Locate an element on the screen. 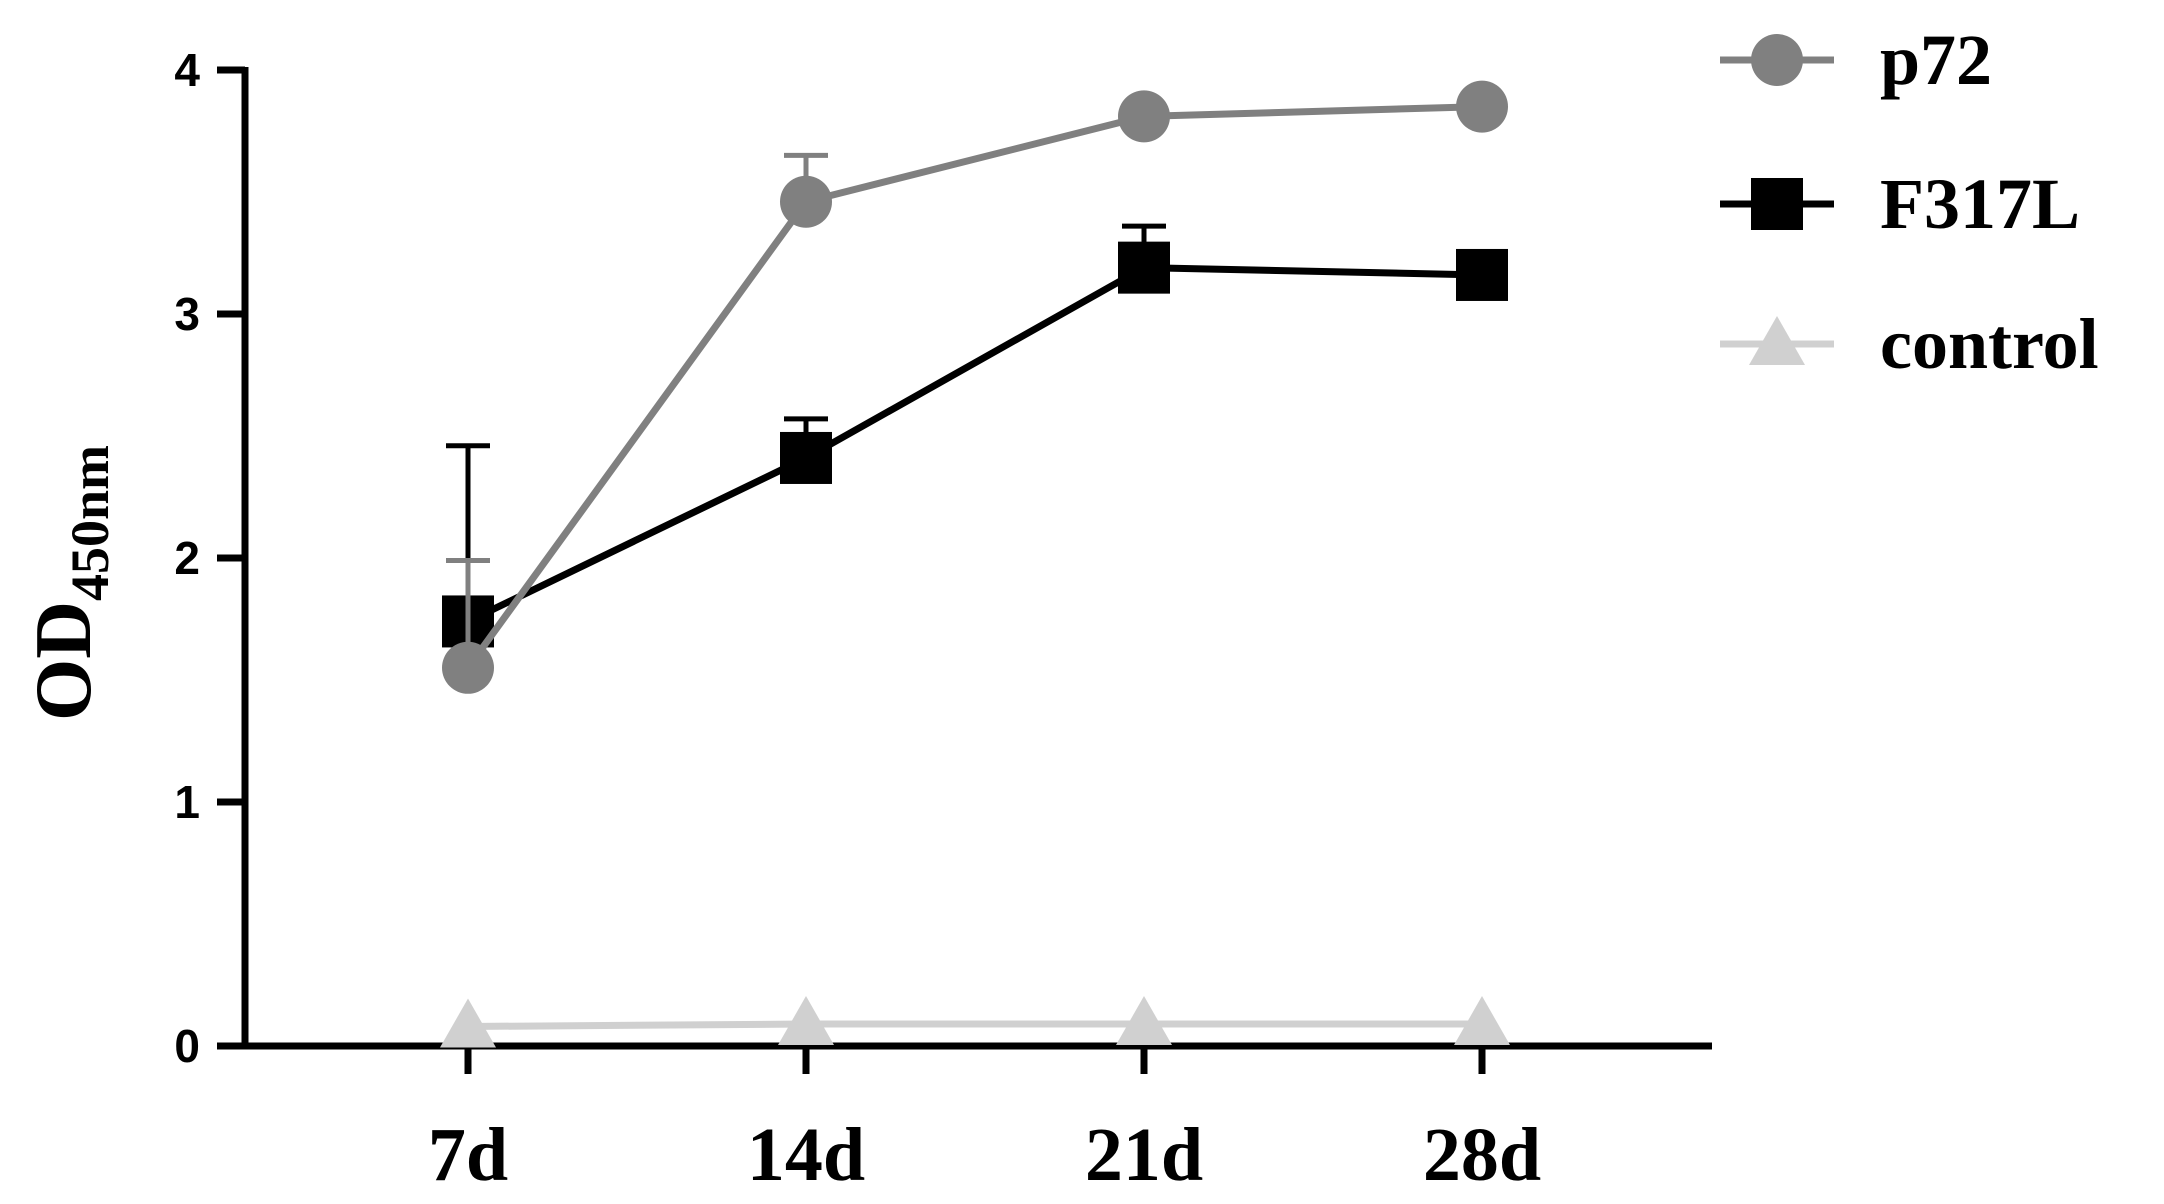 Image resolution: width=2164 pixels, height=1204 pixels. x-tick-label: 28d is located at coordinates (1482, 1155).